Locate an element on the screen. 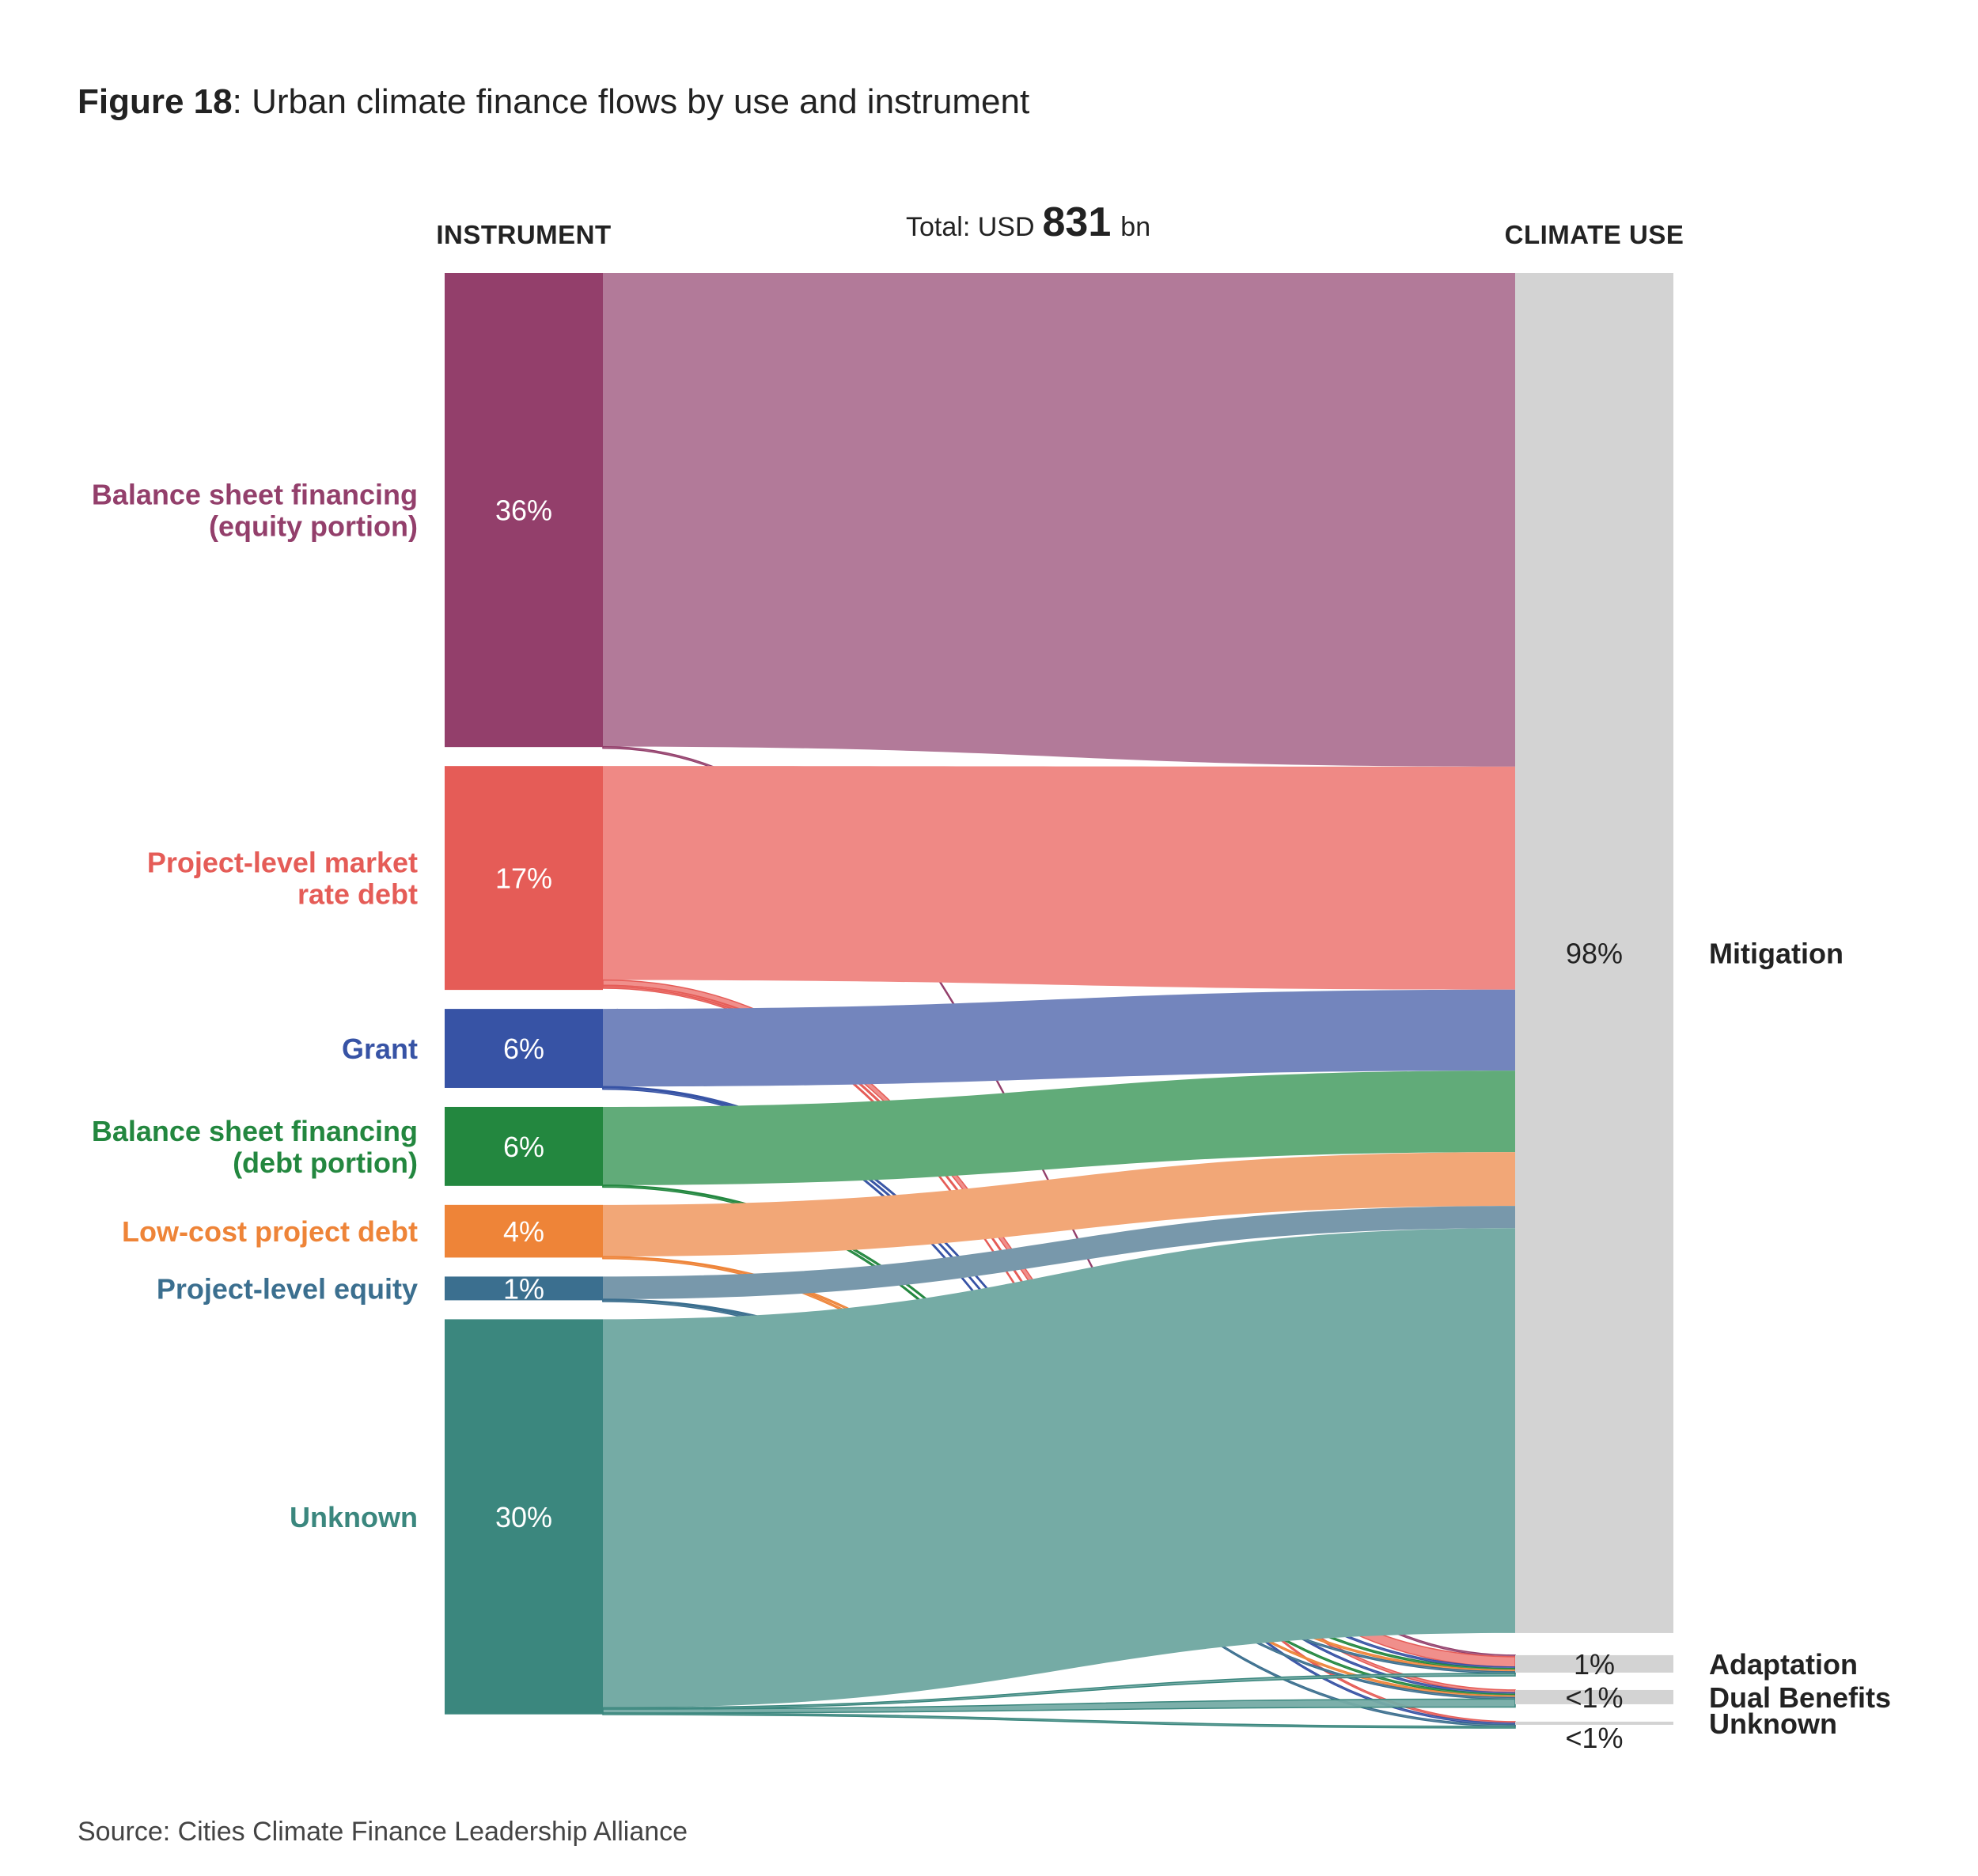  node-unknown_use-pct: <1% is located at coordinates (1594, 1738).